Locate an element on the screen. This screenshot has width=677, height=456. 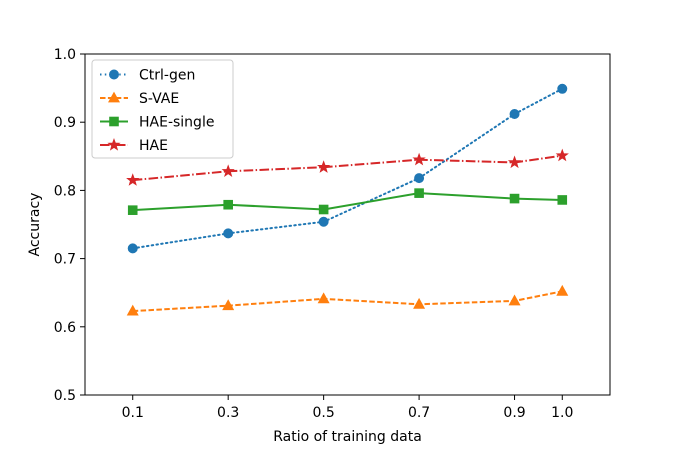
legend-entry-hae-single: HAE-single is located at coordinates (157, 123).